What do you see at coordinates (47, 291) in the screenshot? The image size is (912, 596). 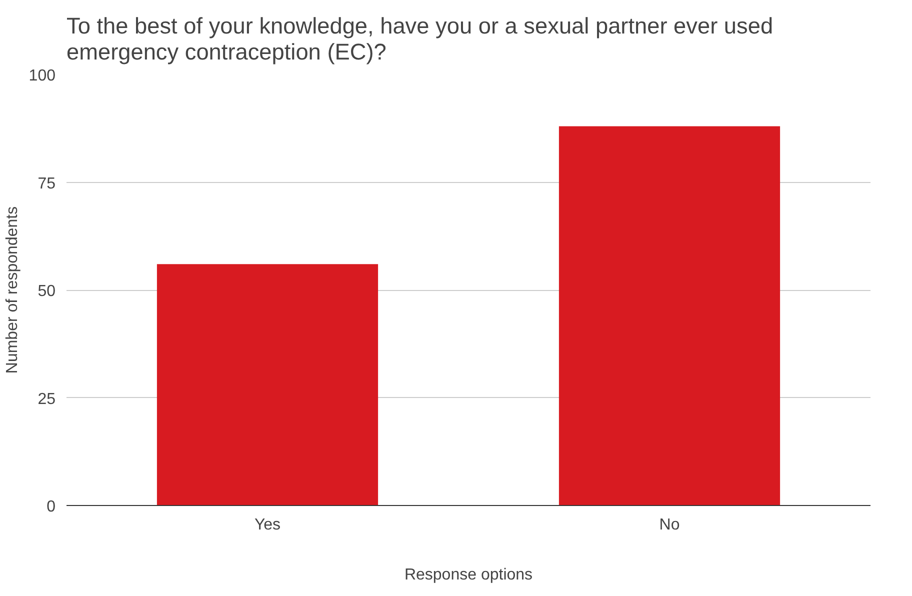 I see `y-tick-label: 50` at bounding box center [47, 291].